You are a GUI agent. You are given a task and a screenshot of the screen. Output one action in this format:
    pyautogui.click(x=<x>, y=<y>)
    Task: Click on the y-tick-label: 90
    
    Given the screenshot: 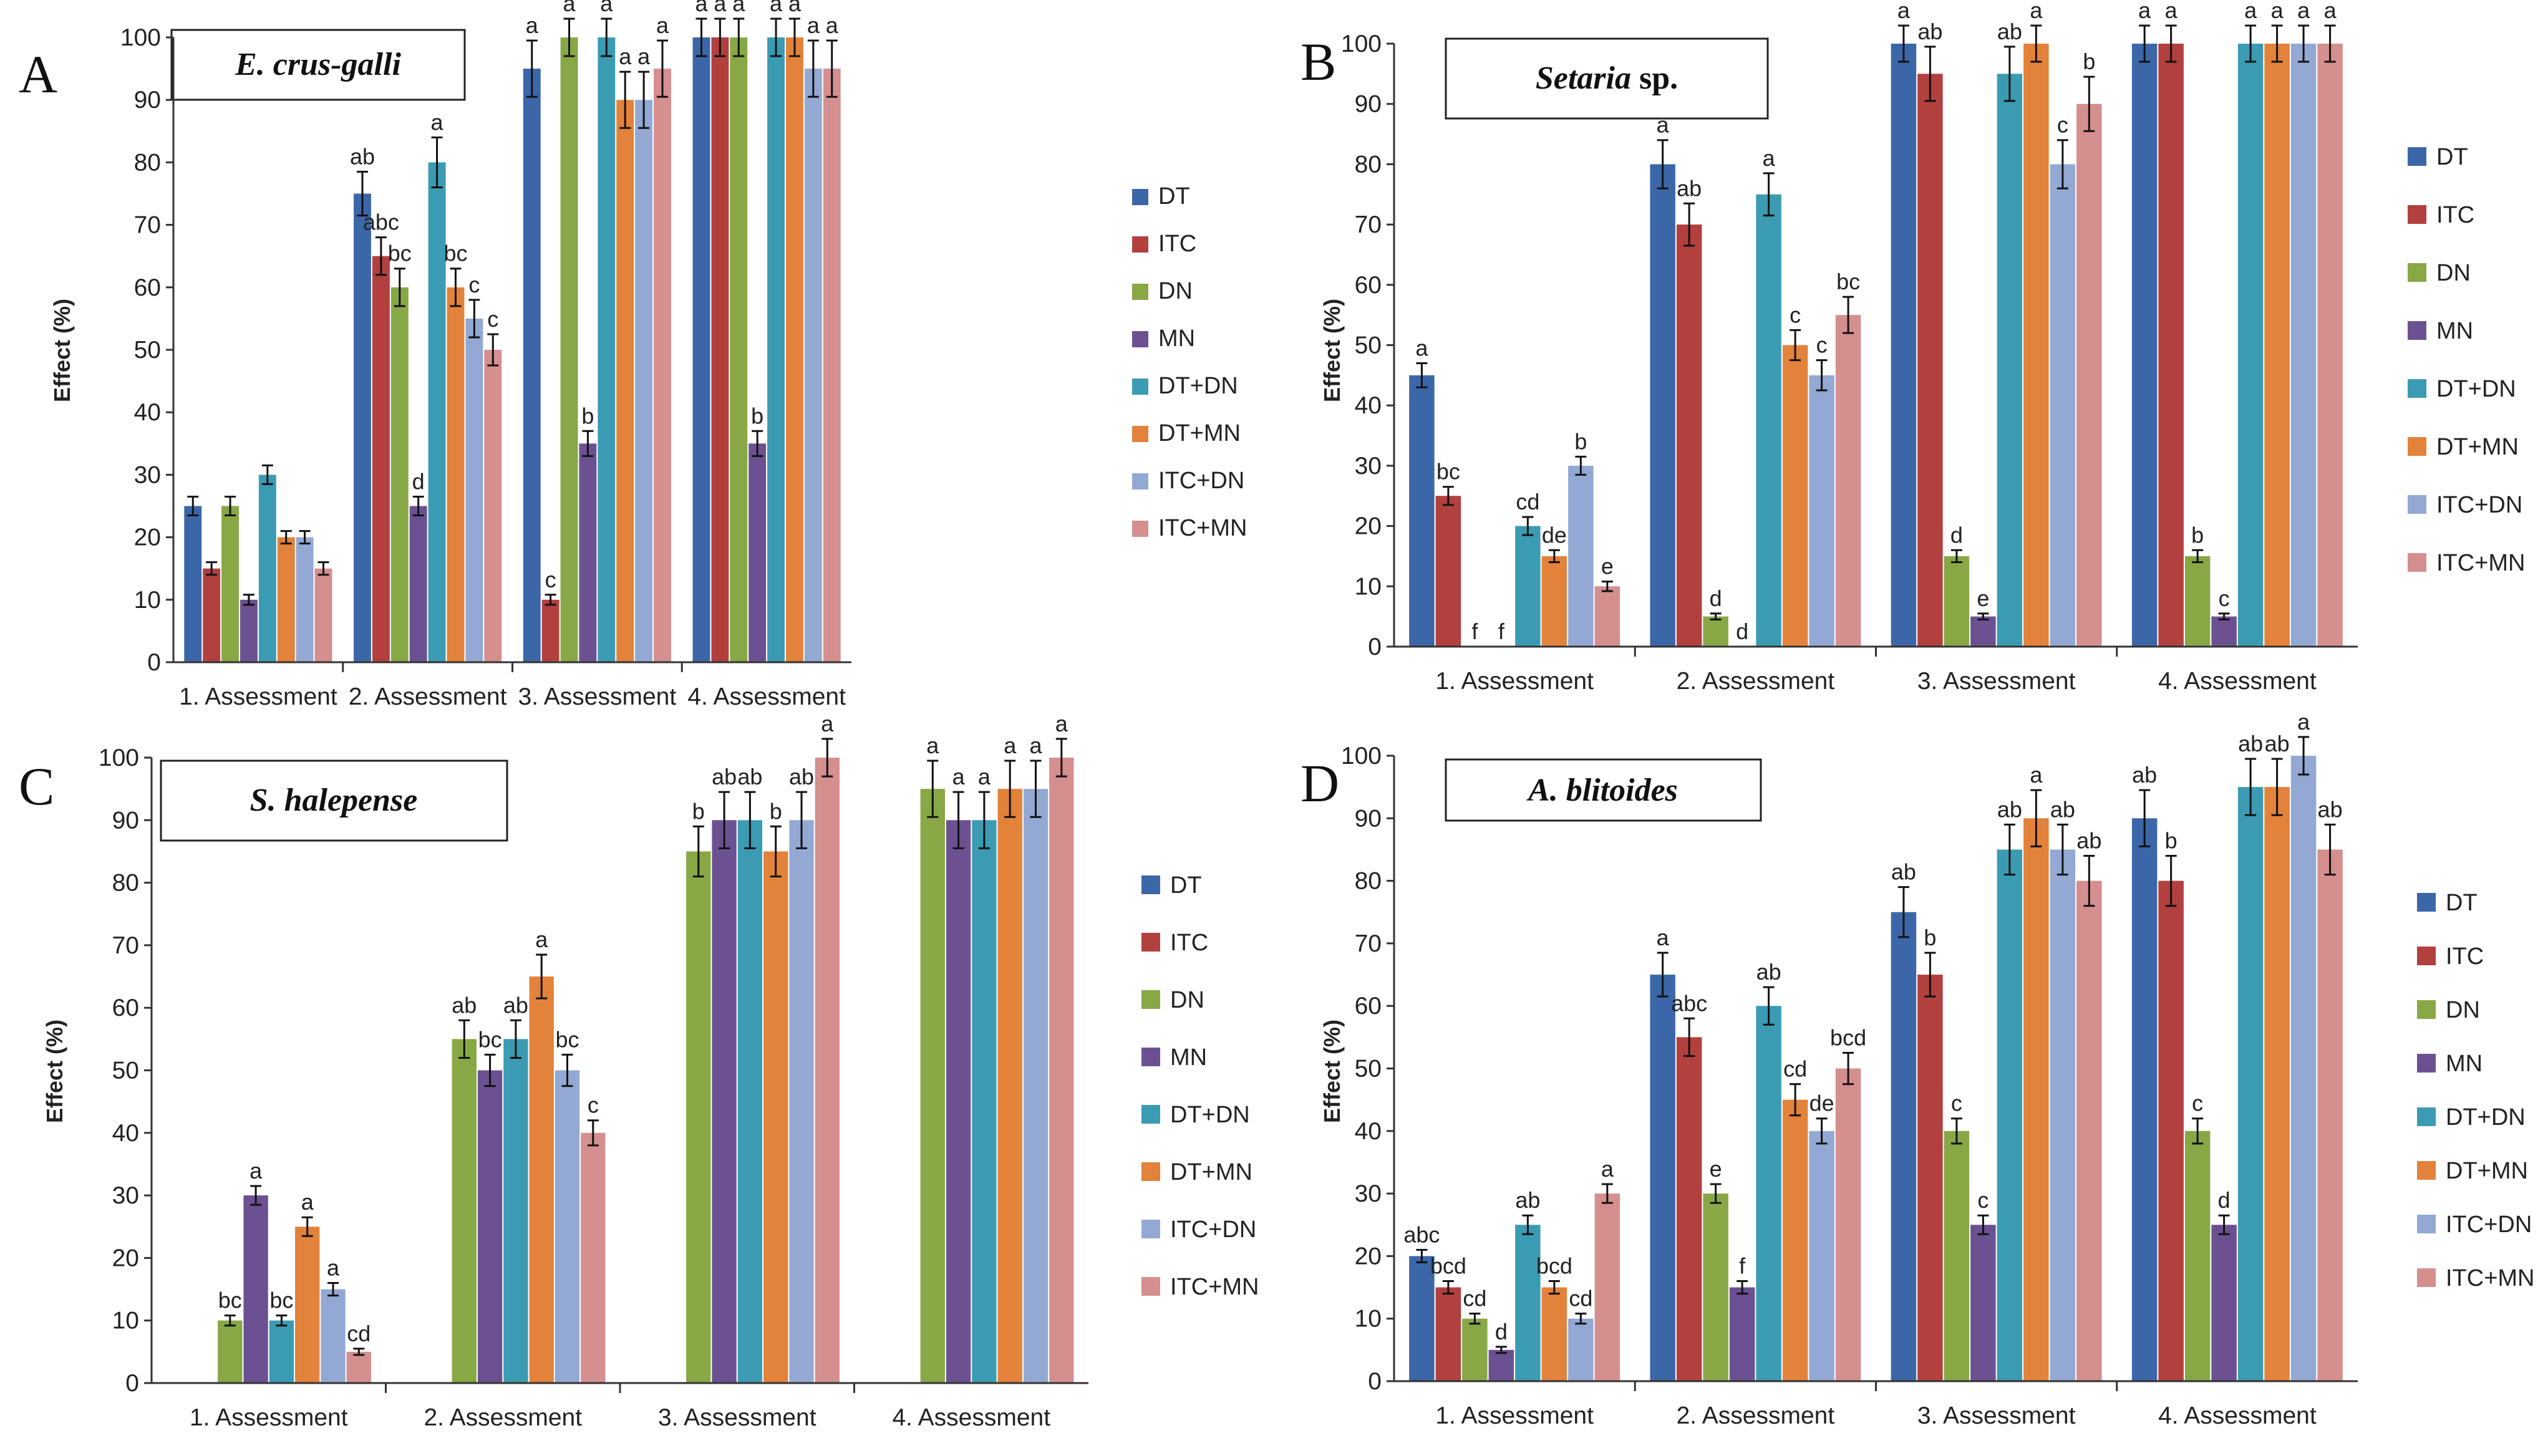 What is the action you would take?
    pyautogui.click(x=1368, y=819)
    